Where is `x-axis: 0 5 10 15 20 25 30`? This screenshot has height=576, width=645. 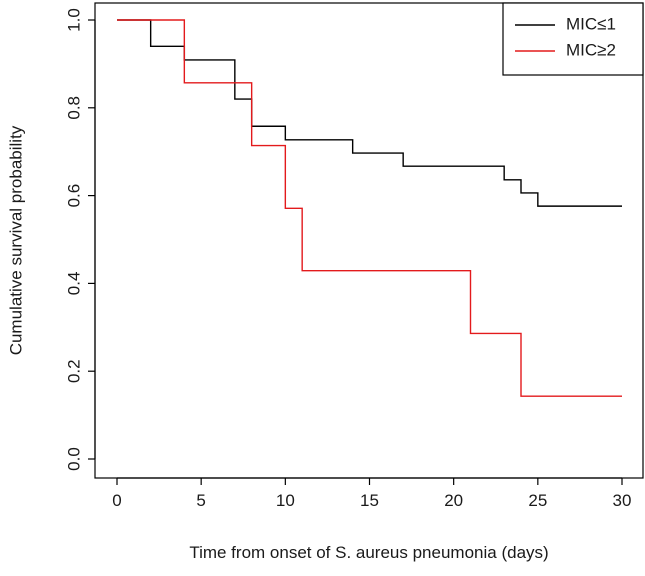
x-axis: 0 5 10 15 20 25 30 is located at coordinates (372, 493).